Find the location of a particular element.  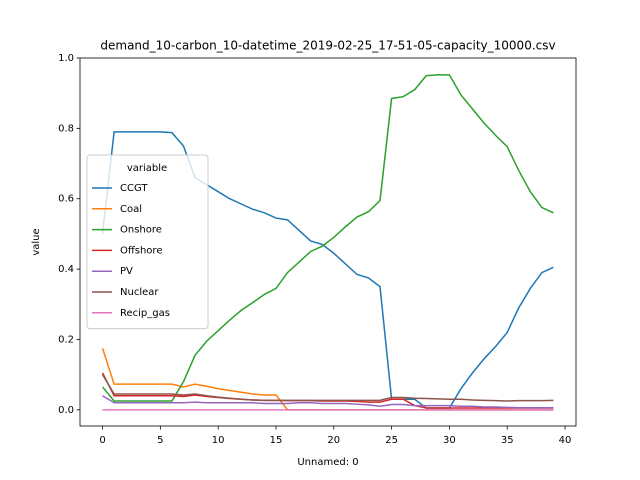

legend-label: CCGT is located at coordinates (134, 188).